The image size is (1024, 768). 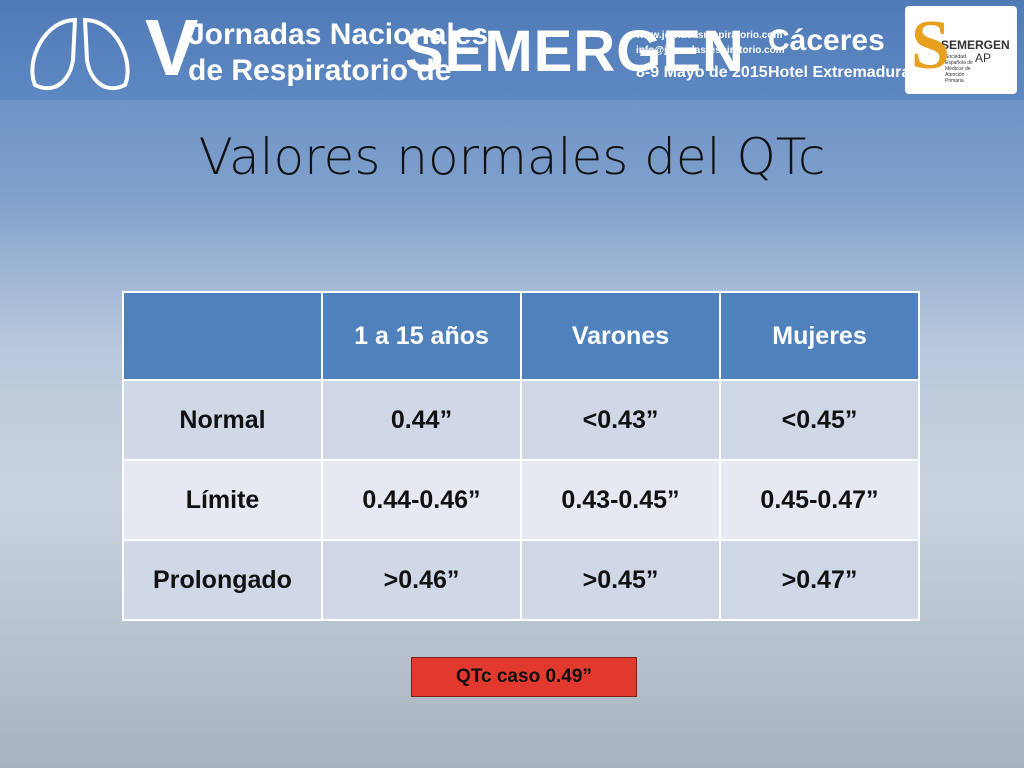 What do you see at coordinates (512, 157) in the screenshot?
I see `title: Valores normales del QTc` at bounding box center [512, 157].